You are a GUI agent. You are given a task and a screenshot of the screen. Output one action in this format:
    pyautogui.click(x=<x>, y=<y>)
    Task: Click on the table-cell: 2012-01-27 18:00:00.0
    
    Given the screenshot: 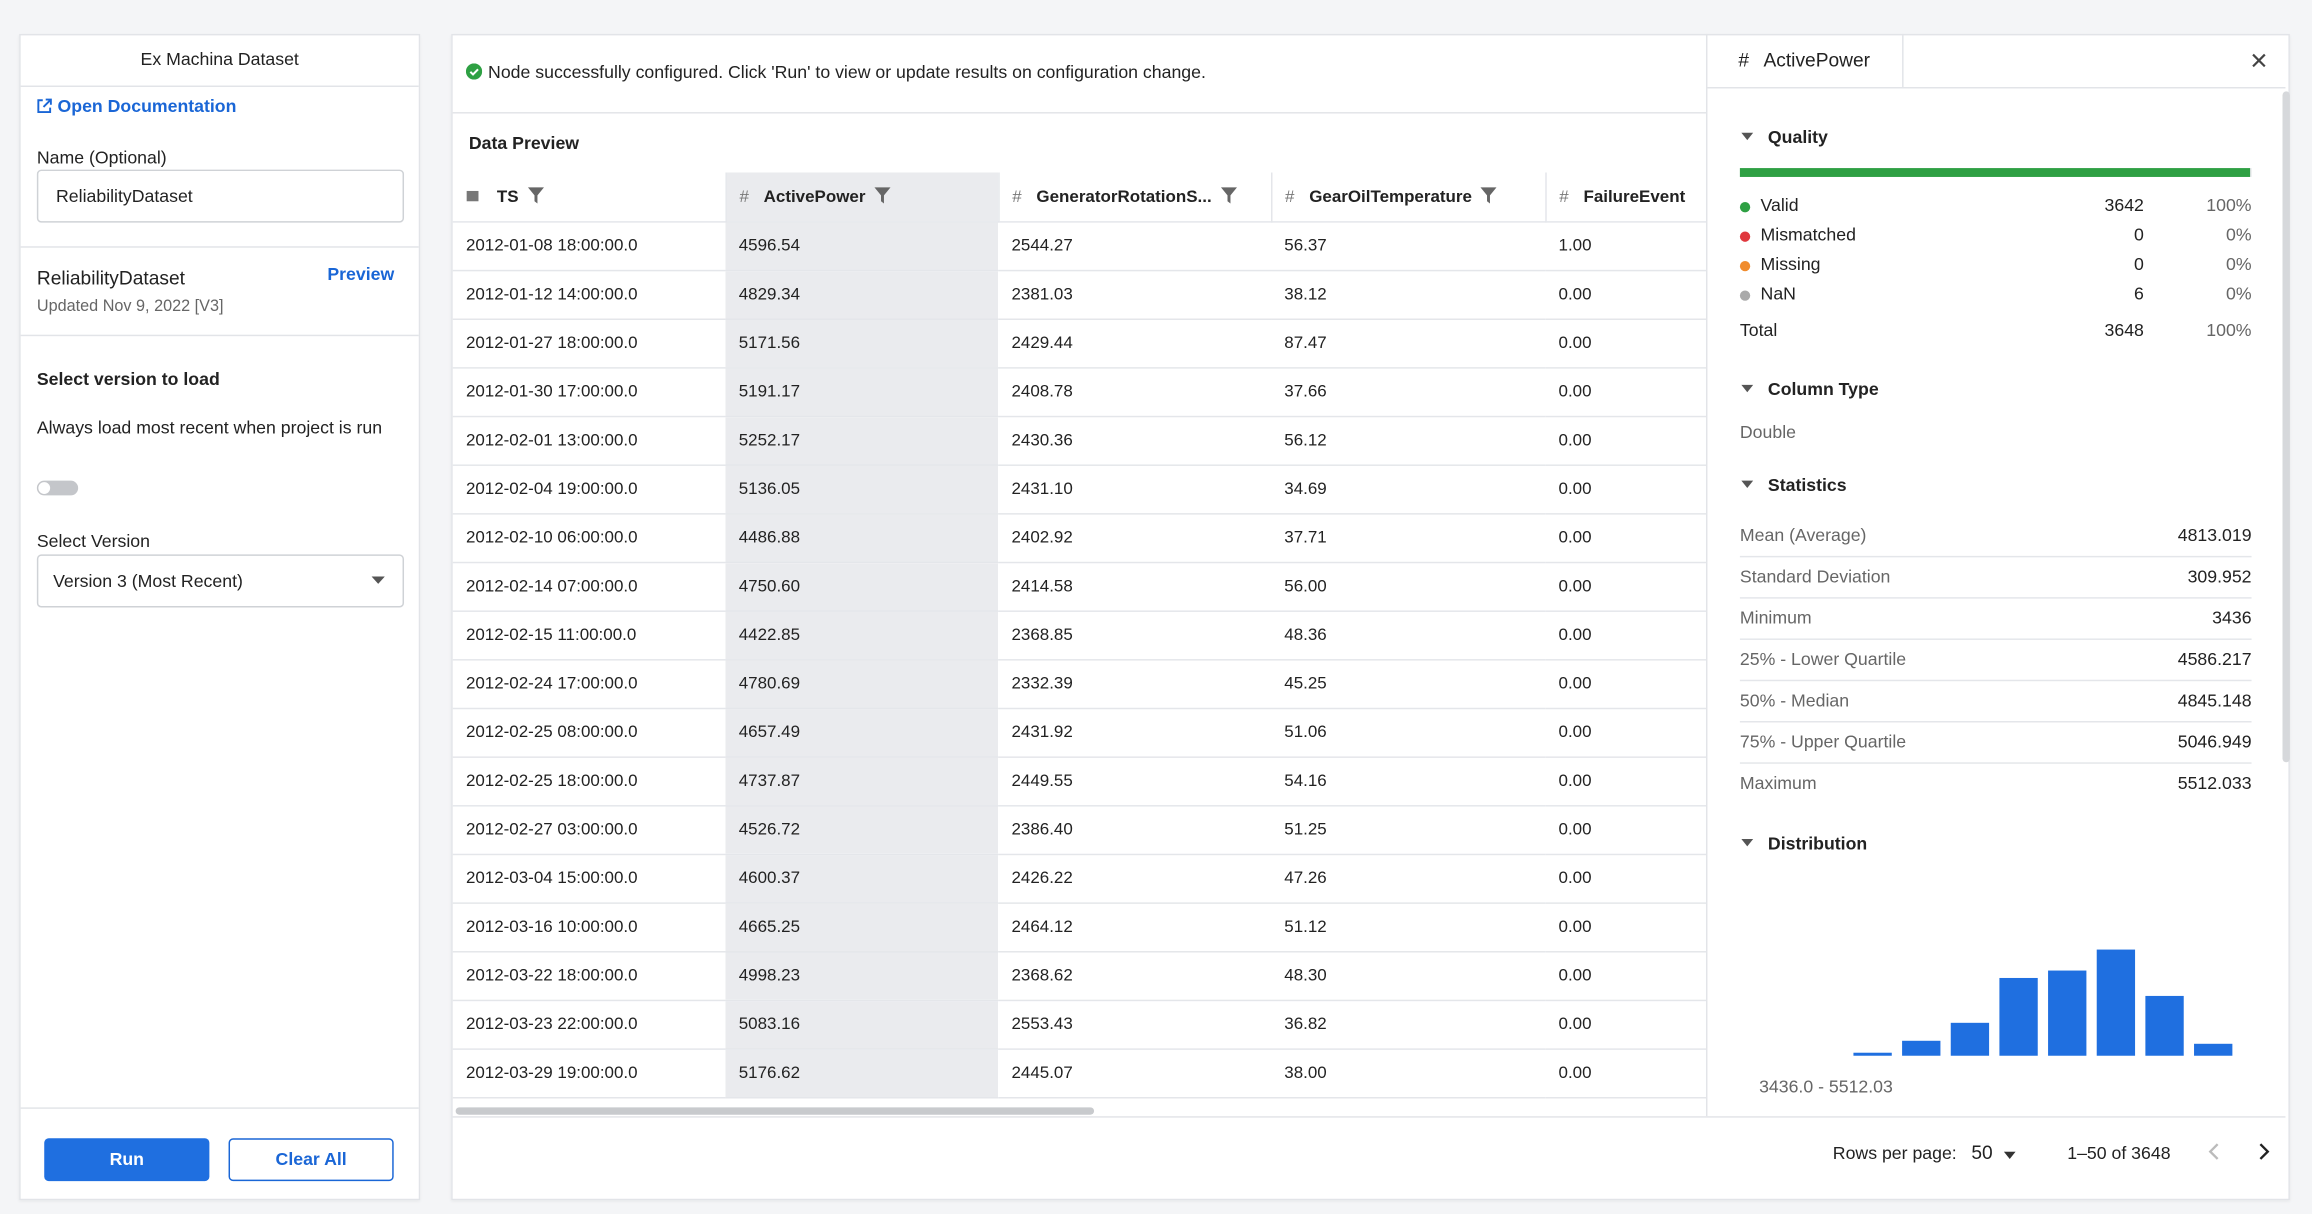 What is the action you would take?
    pyautogui.click(x=589, y=344)
    